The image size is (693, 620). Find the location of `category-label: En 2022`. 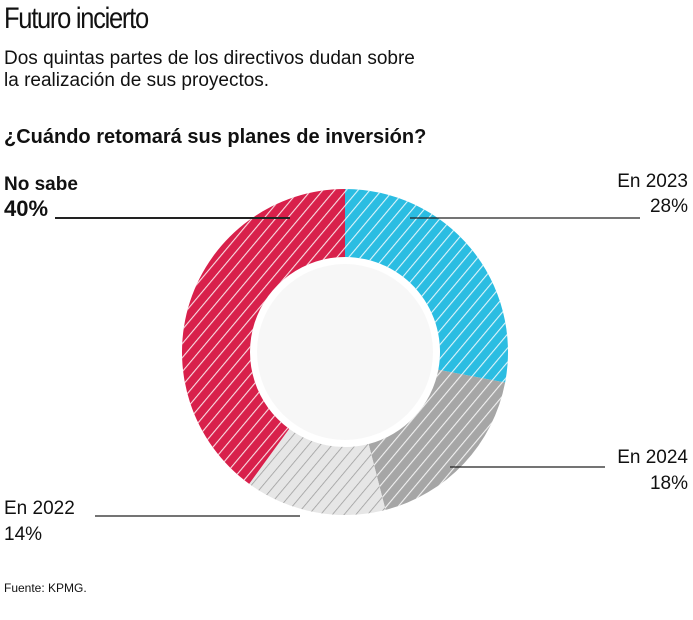

category-label: En 2022 is located at coordinates (39, 508).